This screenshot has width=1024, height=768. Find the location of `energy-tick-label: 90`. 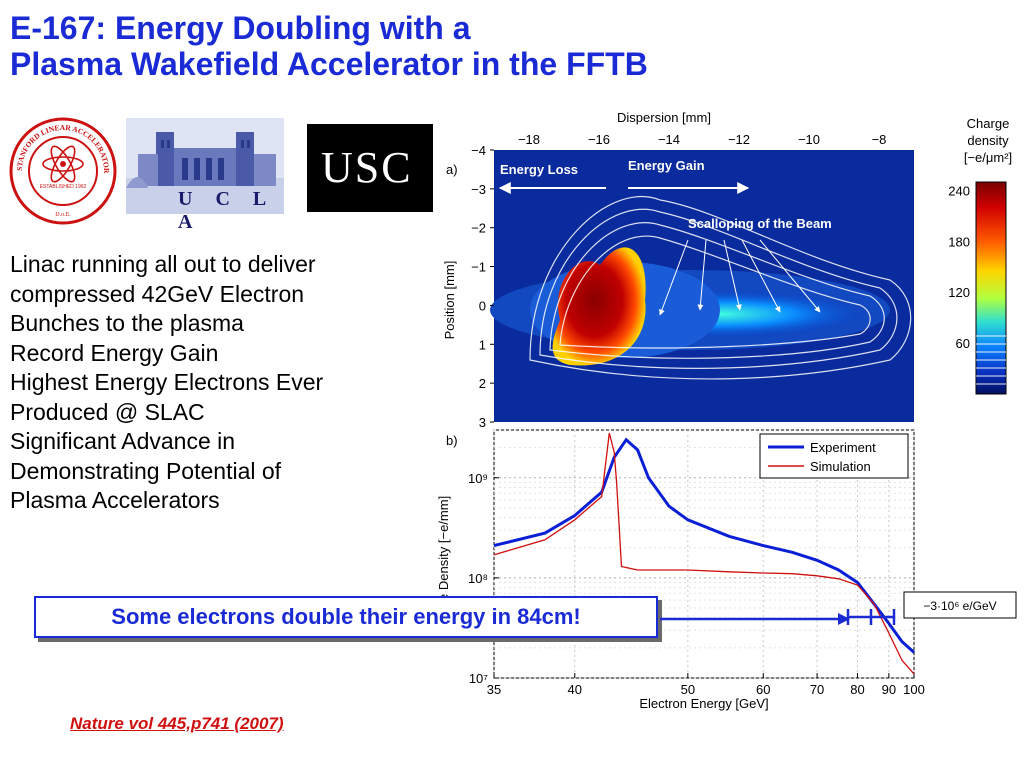

energy-tick-label: 90 is located at coordinates (889, 689).